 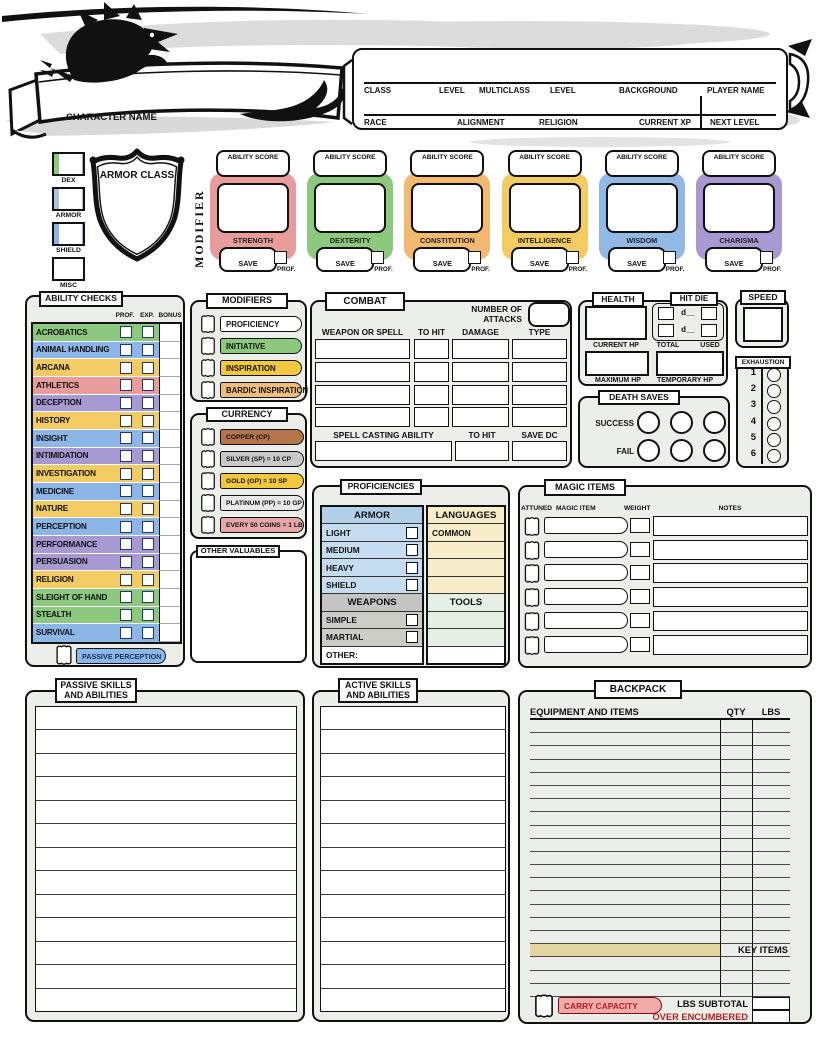 I want to click on temporary-hp-field, so click(x=690, y=363).